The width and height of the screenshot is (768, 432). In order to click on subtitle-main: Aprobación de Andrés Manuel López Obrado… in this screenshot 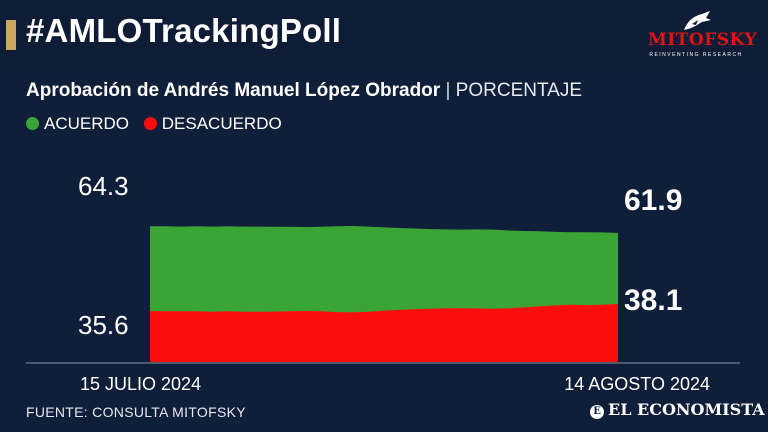, I will do `click(233, 90)`.